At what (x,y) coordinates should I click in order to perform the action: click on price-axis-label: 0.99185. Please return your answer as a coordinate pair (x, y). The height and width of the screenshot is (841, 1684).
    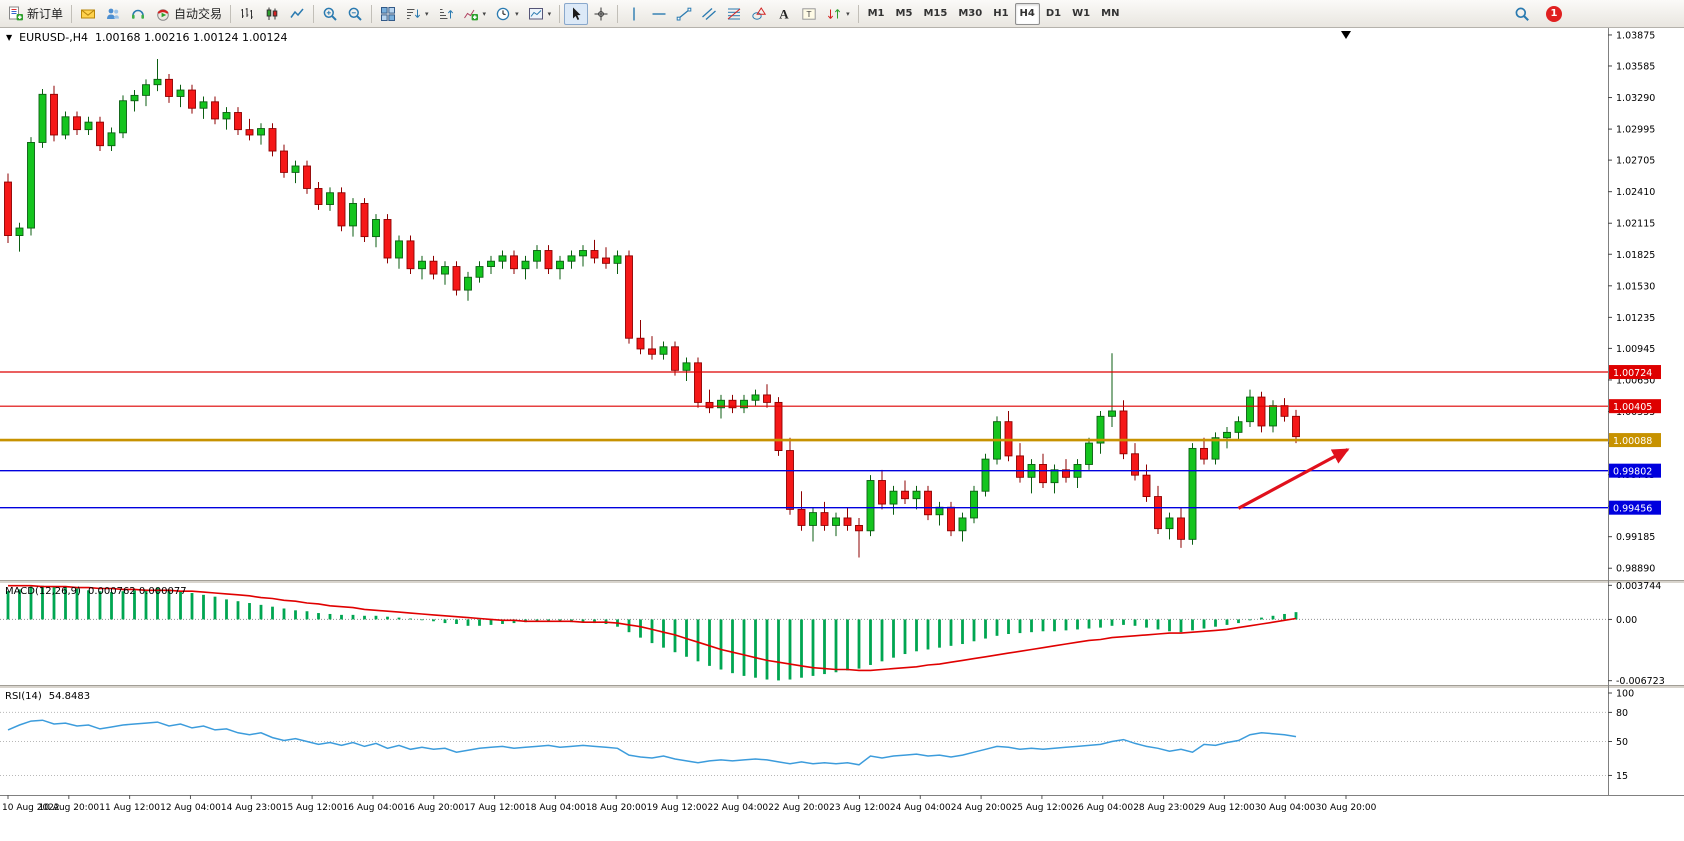
    Looking at the image, I should click on (1635, 537).